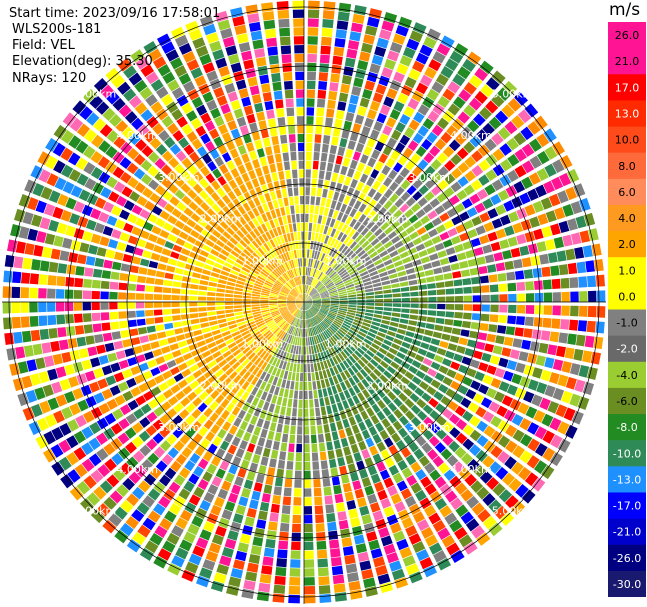 This screenshot has width=647, height=607. I want to click on colorbar-tick-label: -17.0, so click(627, 506).